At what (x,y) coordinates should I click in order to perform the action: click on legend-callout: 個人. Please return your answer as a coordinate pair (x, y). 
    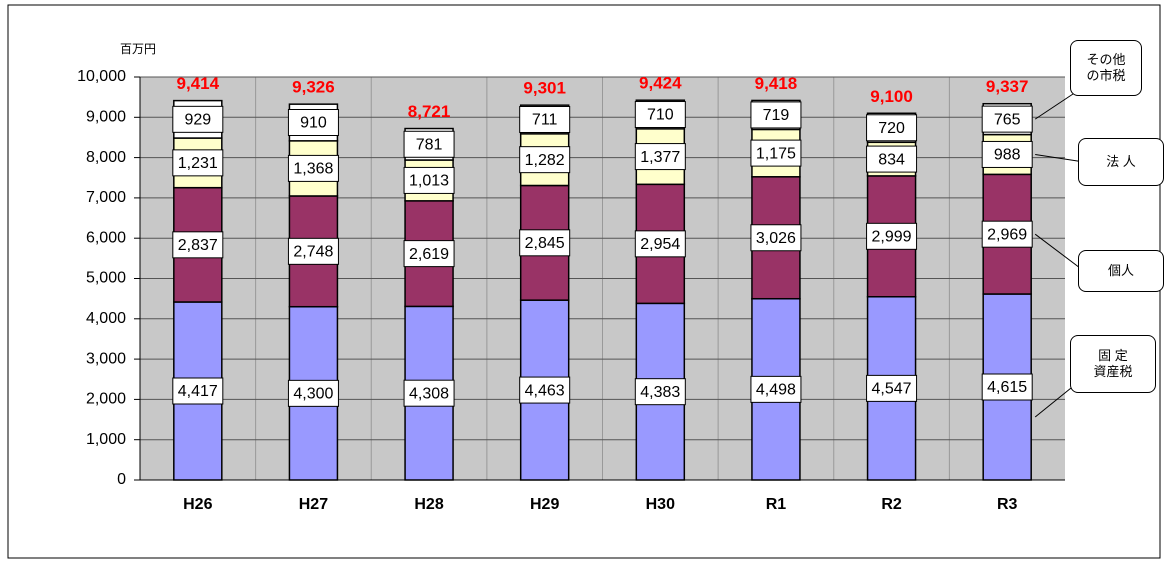
    Looking at the image, I should click on (1121, 271).